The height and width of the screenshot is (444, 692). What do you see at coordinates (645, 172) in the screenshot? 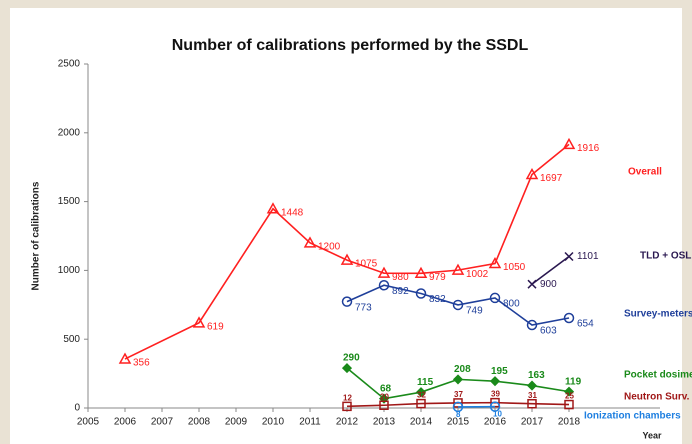
I see `legend-label: Overall` at bounding box center [645, 172].